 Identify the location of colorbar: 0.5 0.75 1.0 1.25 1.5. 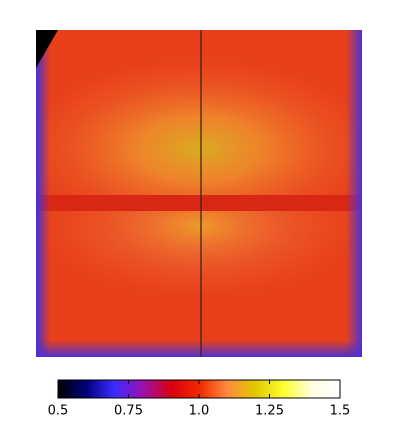
(199, 399).